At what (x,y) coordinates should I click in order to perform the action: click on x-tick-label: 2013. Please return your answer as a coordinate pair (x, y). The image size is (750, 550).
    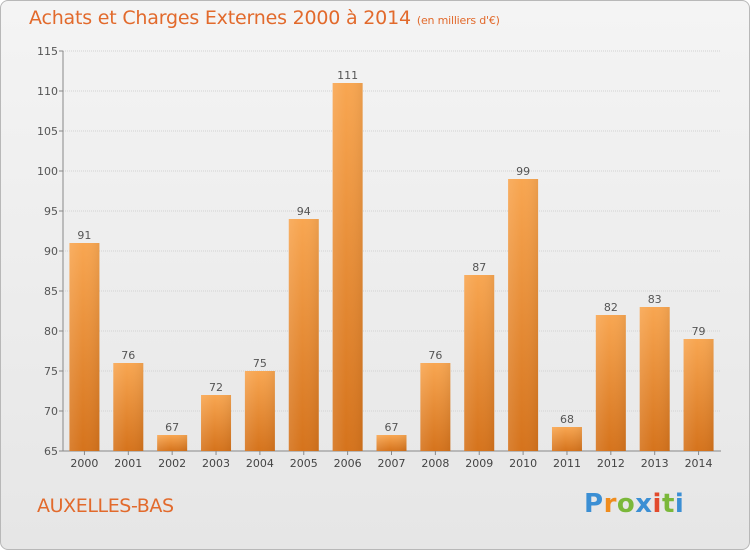
    Looking at the image, I should click on (655, 463).